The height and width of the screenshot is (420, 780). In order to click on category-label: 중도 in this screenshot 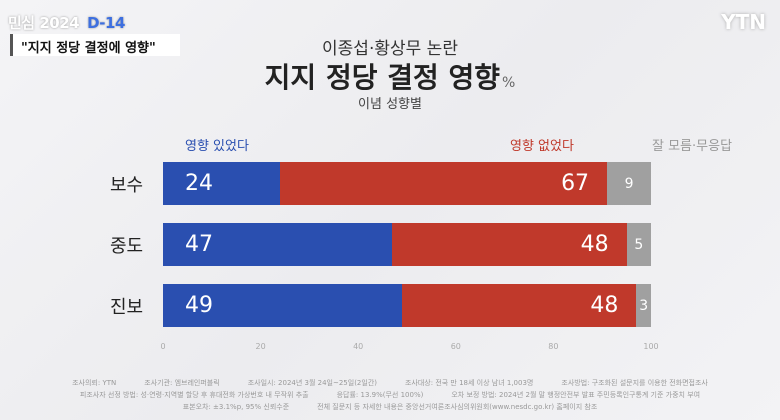, I will do `click(127, 246)`.